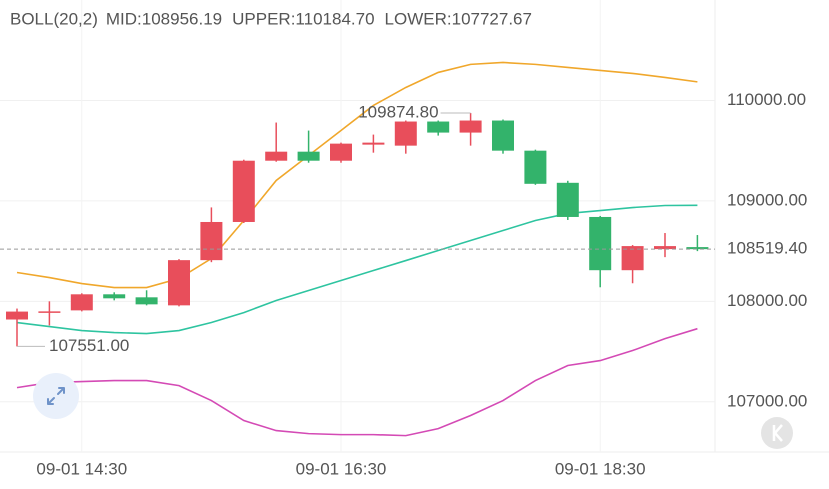 The width and height of the screenshot is (829, 489). Describe the element at coordinates (54, 18) in the screenshot. I see `legend-title: BOLL(20,2)` at that location.